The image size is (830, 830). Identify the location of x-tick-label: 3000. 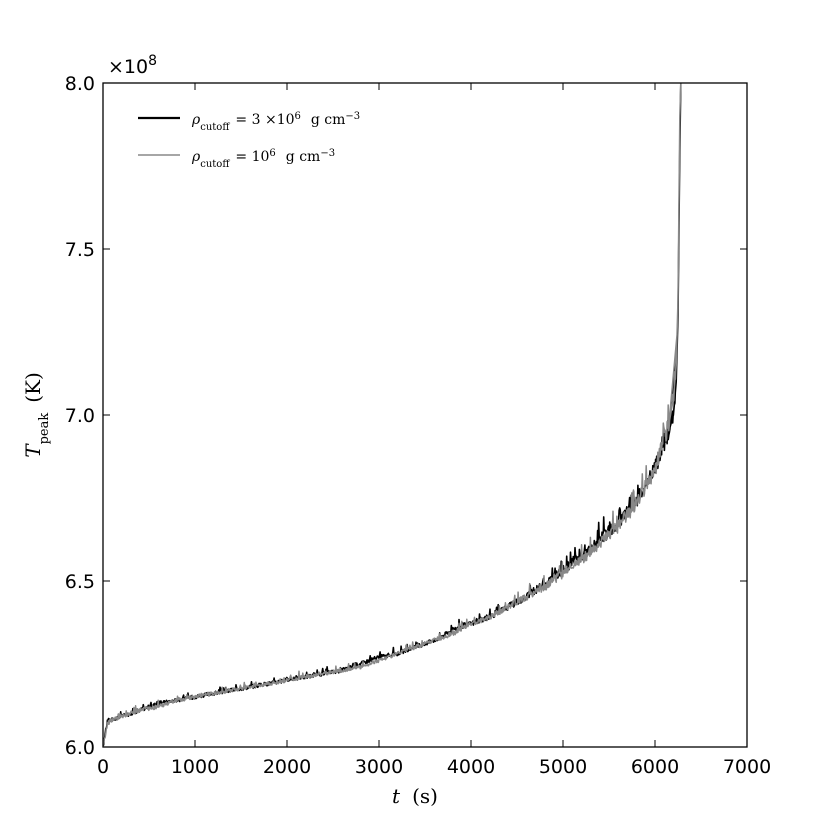
(379, 767).